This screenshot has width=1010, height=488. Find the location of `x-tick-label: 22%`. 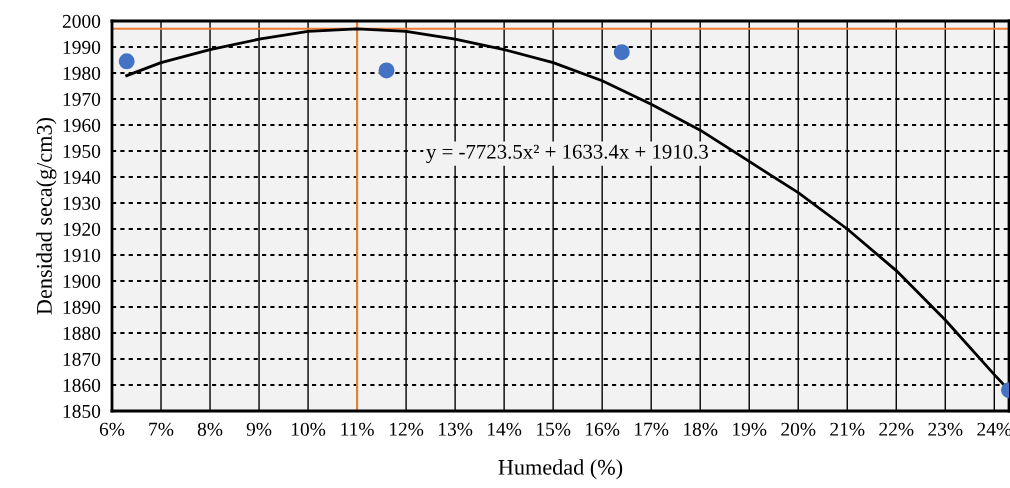

x-tick-label: 22% is located at coordinates (896, 429).